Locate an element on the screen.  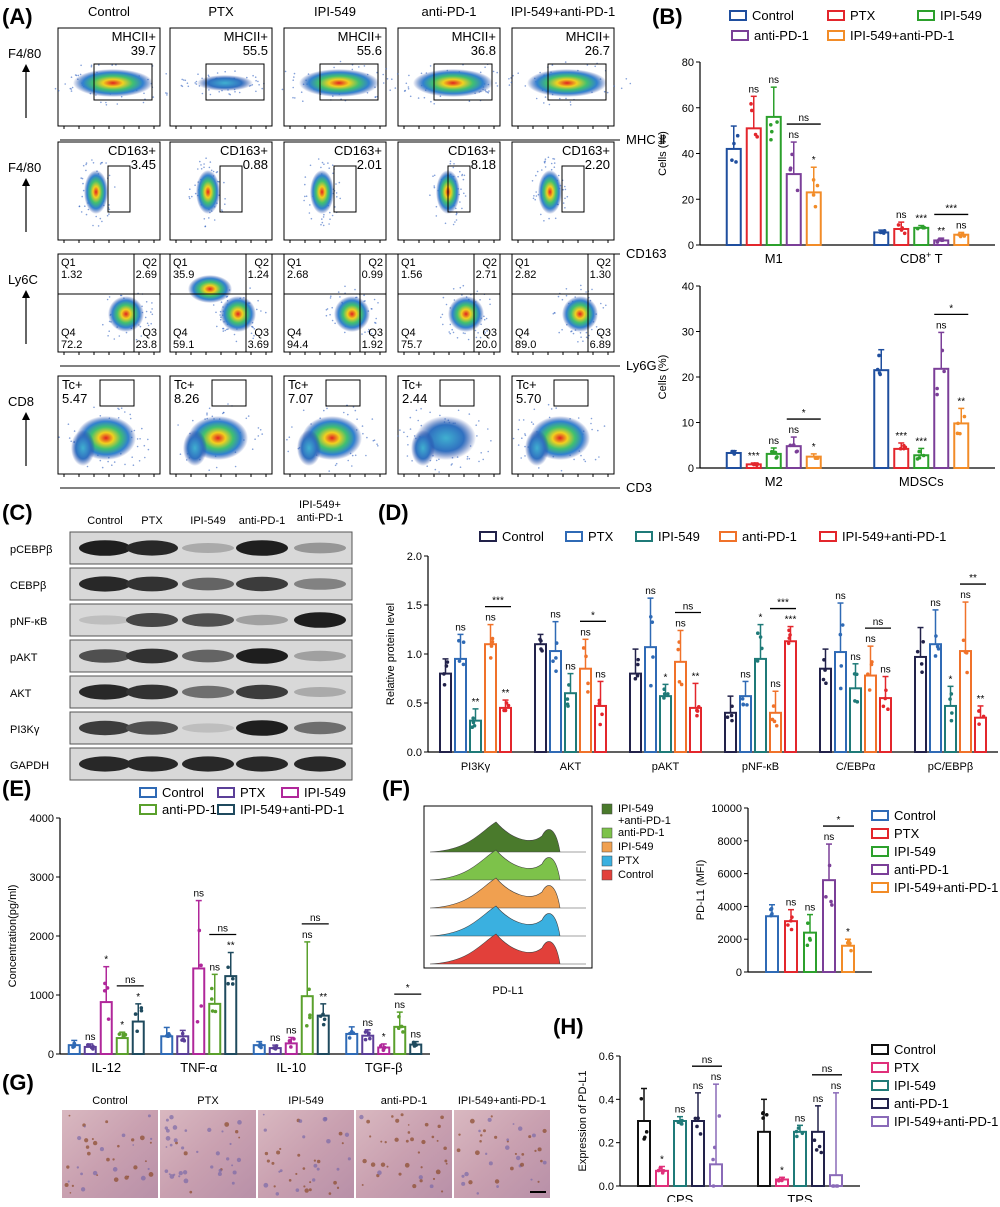
y-tick-label: 2000 is located at coordinates (42, 937).